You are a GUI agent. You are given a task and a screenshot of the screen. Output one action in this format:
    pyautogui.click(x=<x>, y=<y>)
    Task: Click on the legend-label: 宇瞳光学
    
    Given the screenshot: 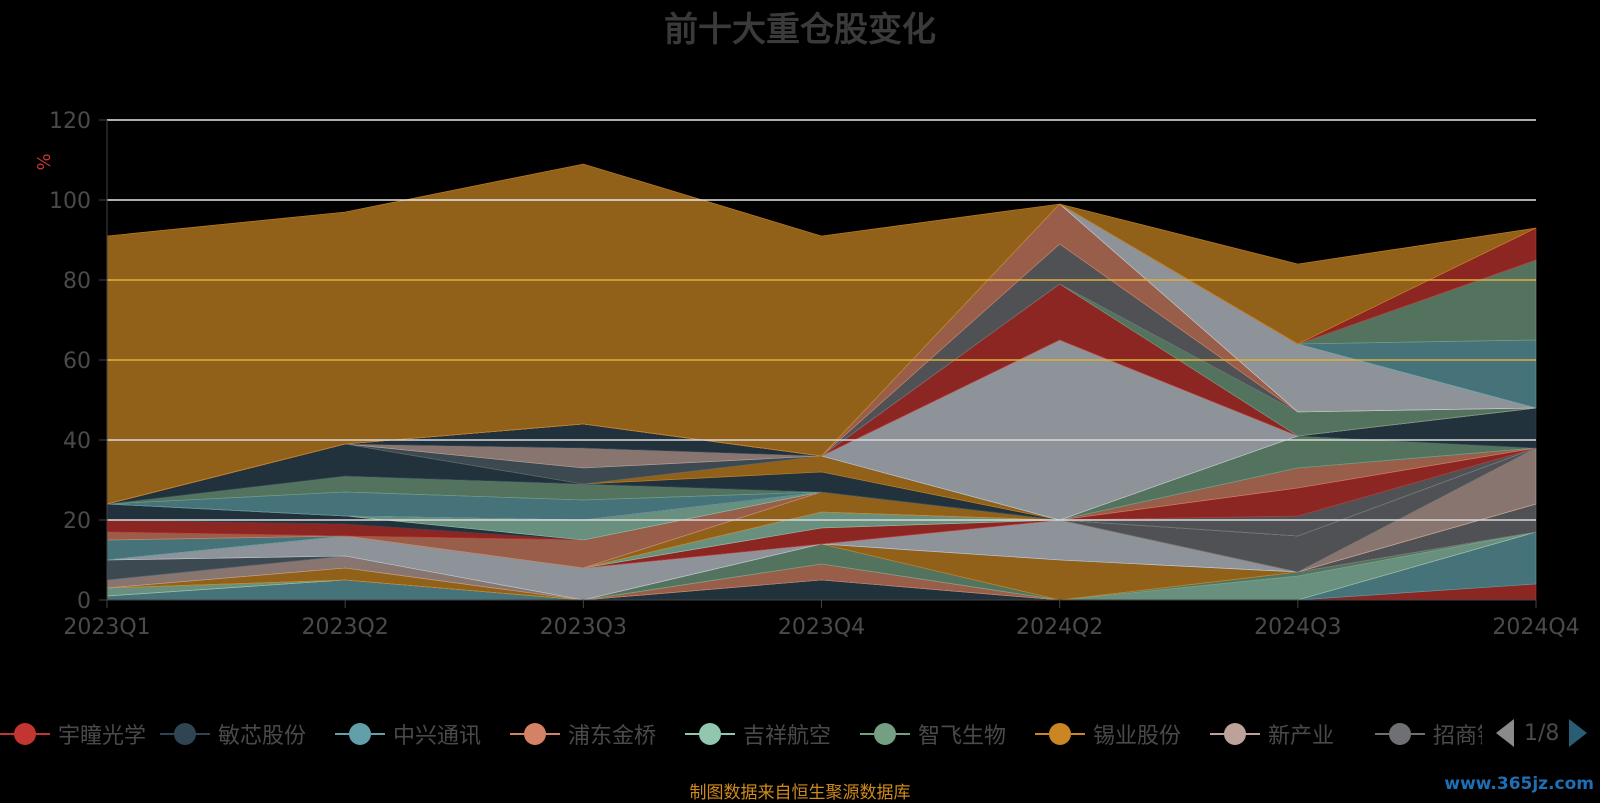 What is the action you would take?
    pyautogui.click(x=102, y=736)
    